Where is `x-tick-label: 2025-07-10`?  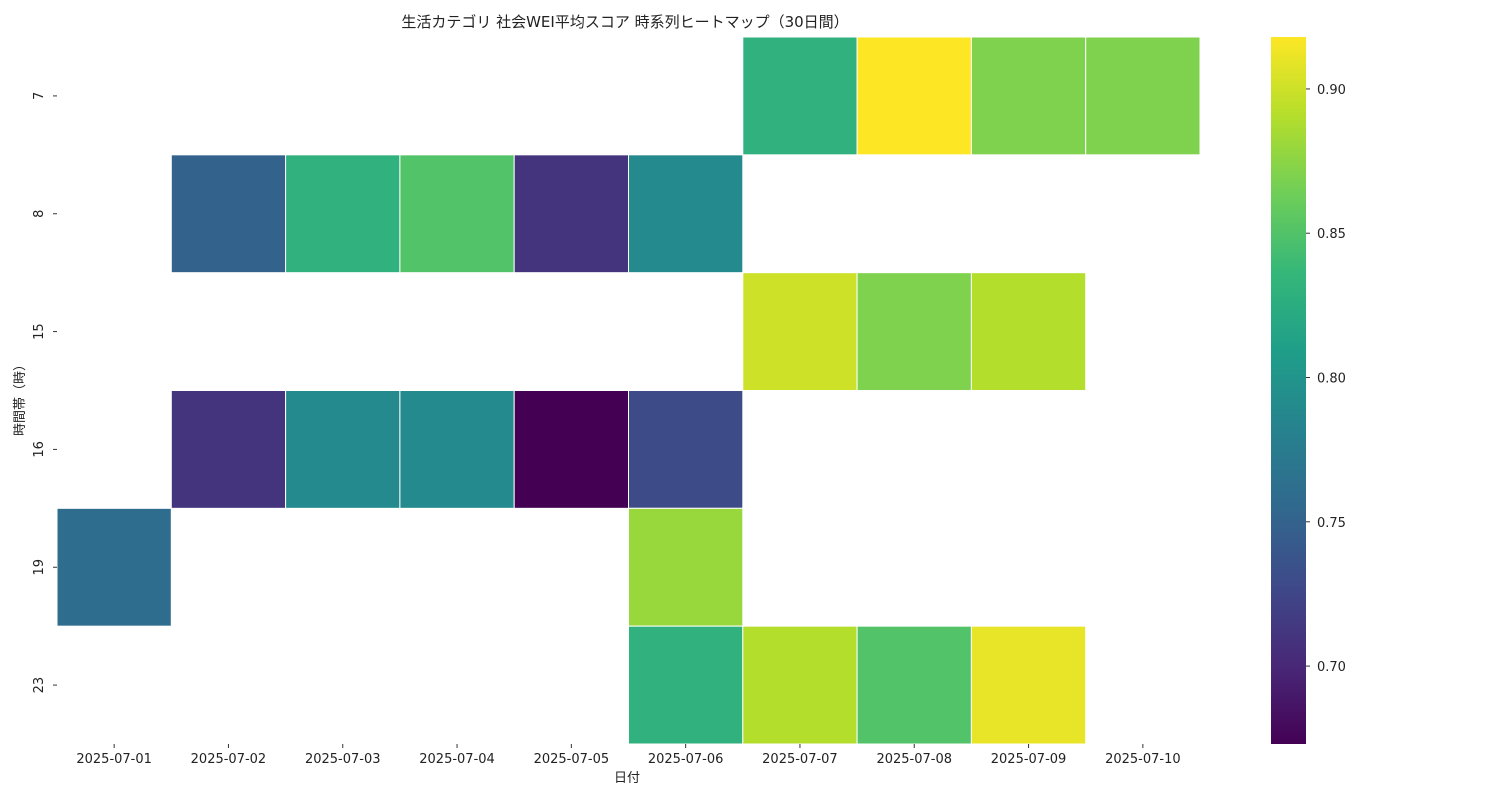 x-tick-label: 2025-07-10 is located at coordinates (1143, 759).